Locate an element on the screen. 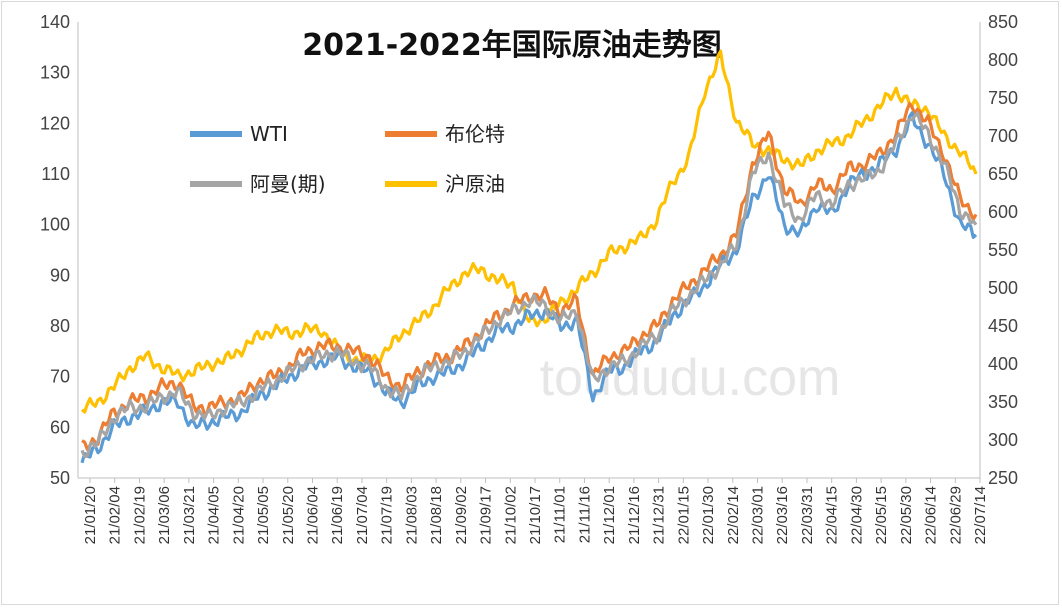 This screenshot has height=608, width=1062. x-tick-label: 22/02/14 is located at coordinates (733, 515).